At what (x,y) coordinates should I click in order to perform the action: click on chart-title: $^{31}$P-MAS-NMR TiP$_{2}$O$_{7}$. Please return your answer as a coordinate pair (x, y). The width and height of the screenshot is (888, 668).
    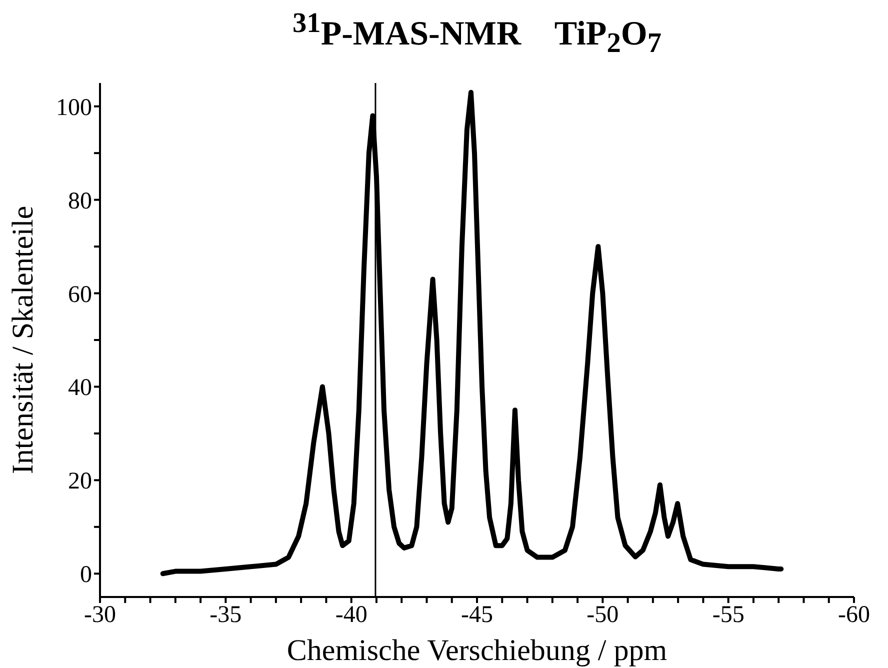
    Looking at the image, I should click on (477, 34).